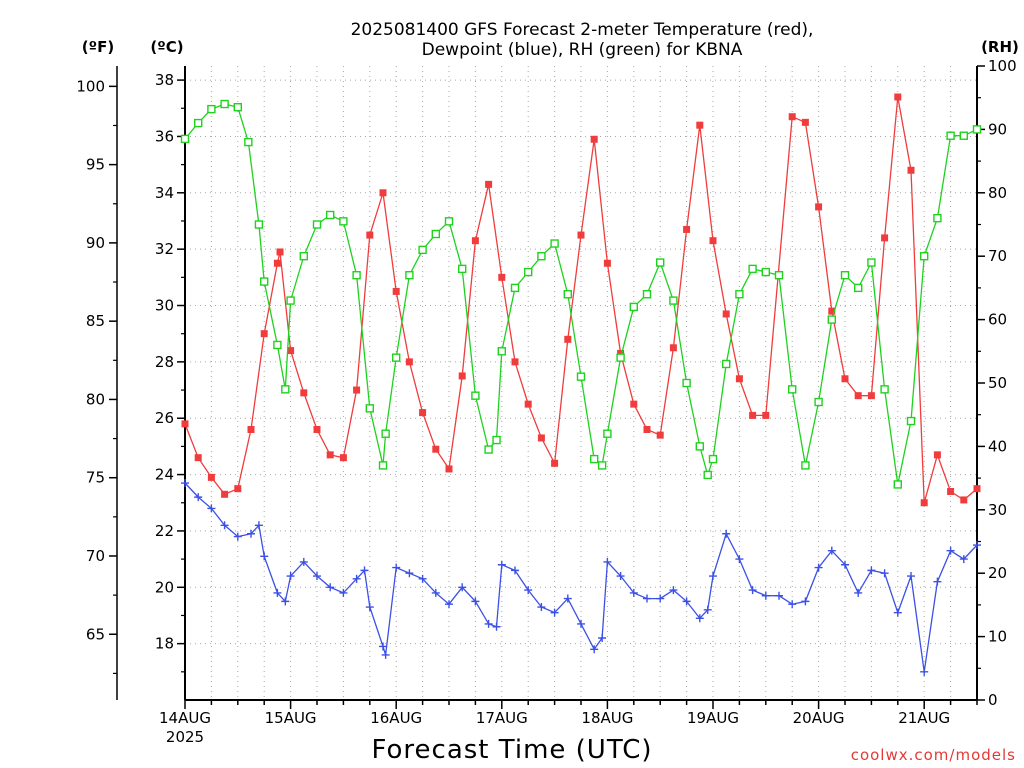 This screenshot has height=768, width=1024. Describe the element at coordinates (164, 644) in the screenshot. I see `celsius-tick-label: 18` at that location.